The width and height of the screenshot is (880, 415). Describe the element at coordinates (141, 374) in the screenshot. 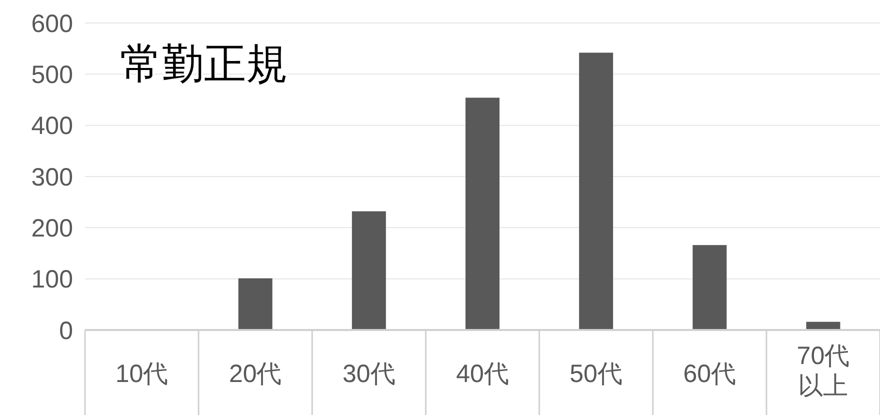

I see `x-tick-label: 10代` at that location.